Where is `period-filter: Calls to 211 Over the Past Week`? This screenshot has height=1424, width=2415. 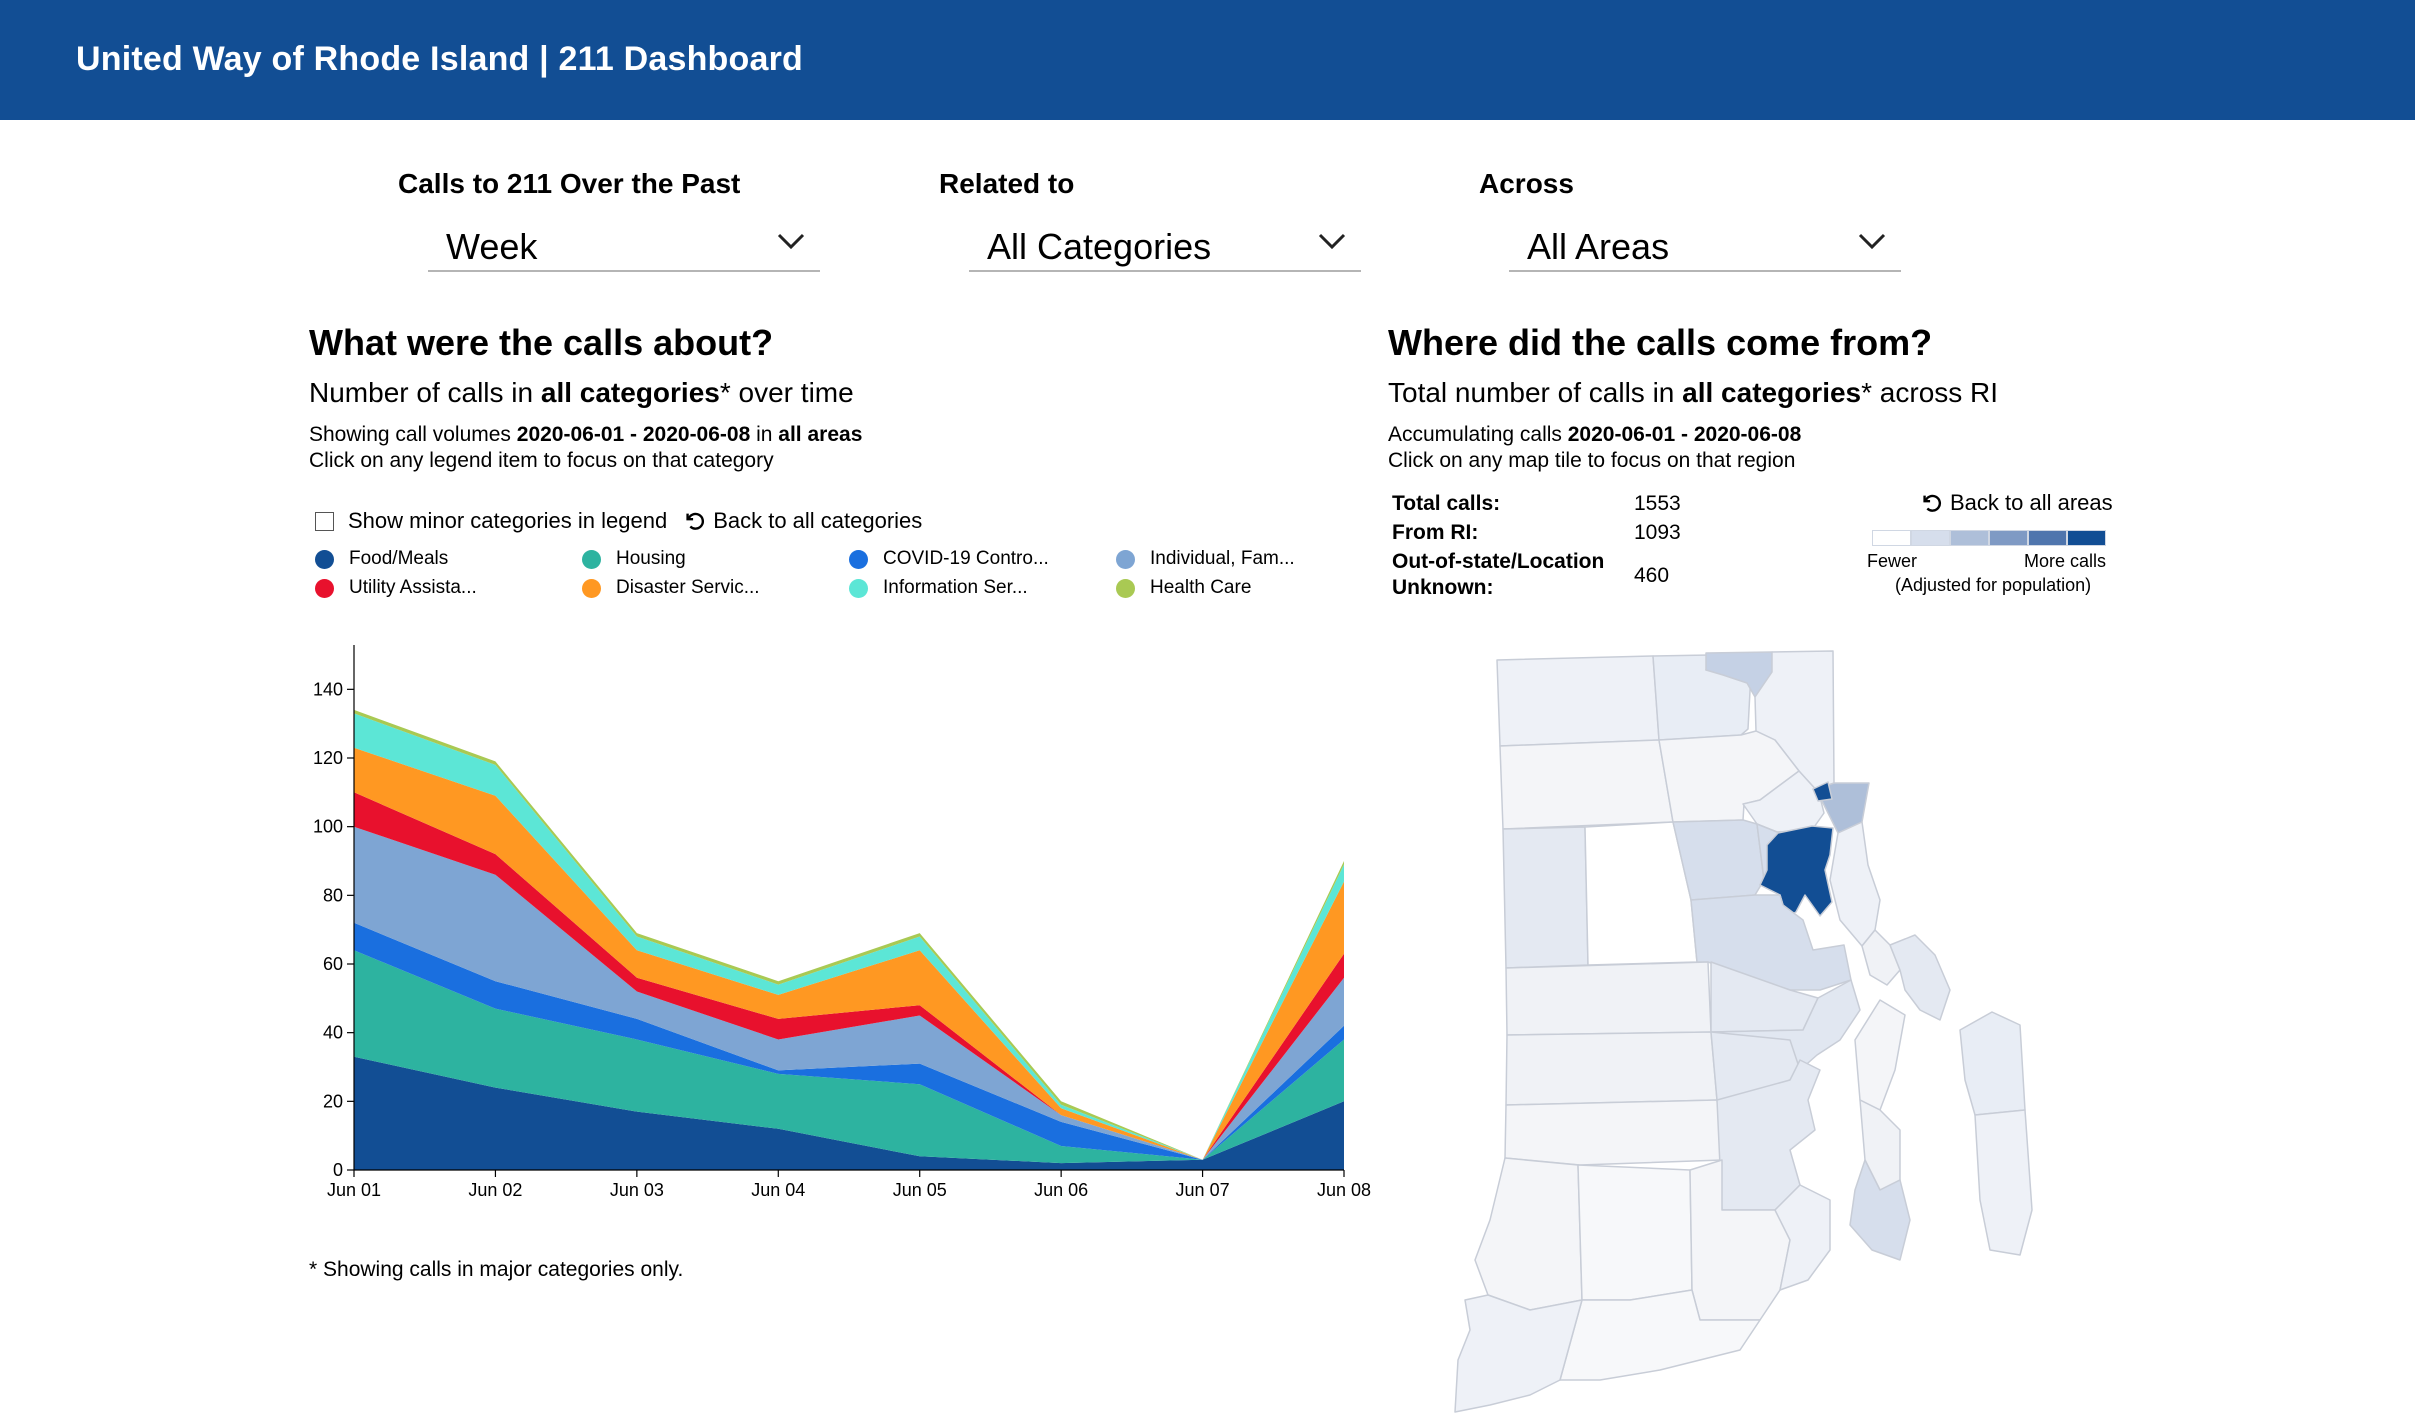 period-filter: Calls to 211 Over the Past Week is located at coordinates (609, 220).